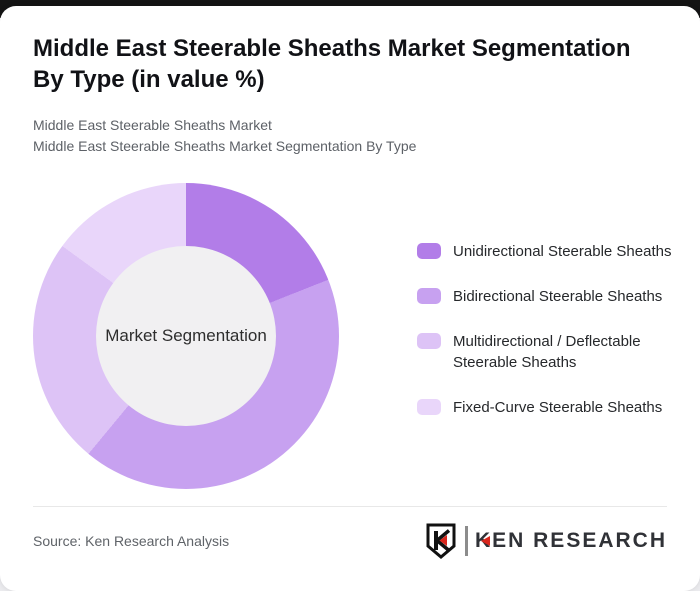  I want to click on legend-label-fixed-curve: Fixed-Curve Steerable Sheaths, so click(558, 407).